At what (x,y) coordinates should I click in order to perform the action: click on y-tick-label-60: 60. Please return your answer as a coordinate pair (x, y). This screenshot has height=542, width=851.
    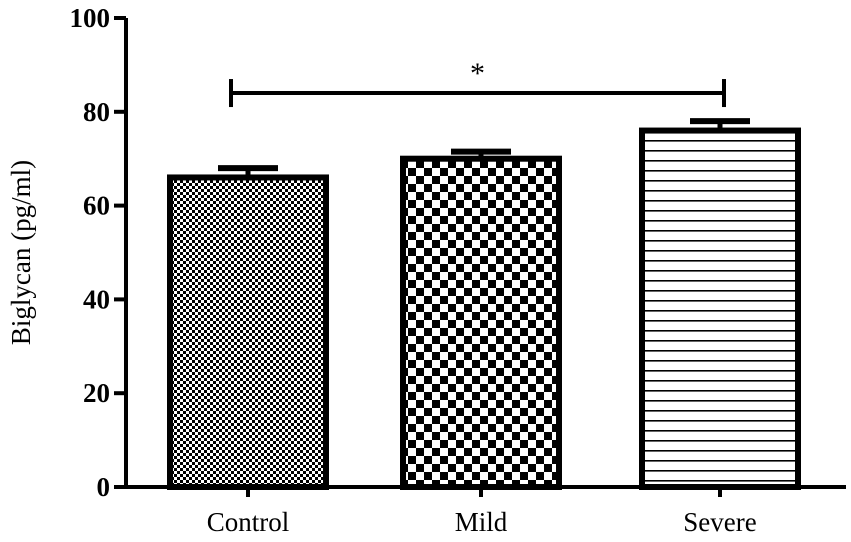
    Looking at the image, I should click on (96, 206).